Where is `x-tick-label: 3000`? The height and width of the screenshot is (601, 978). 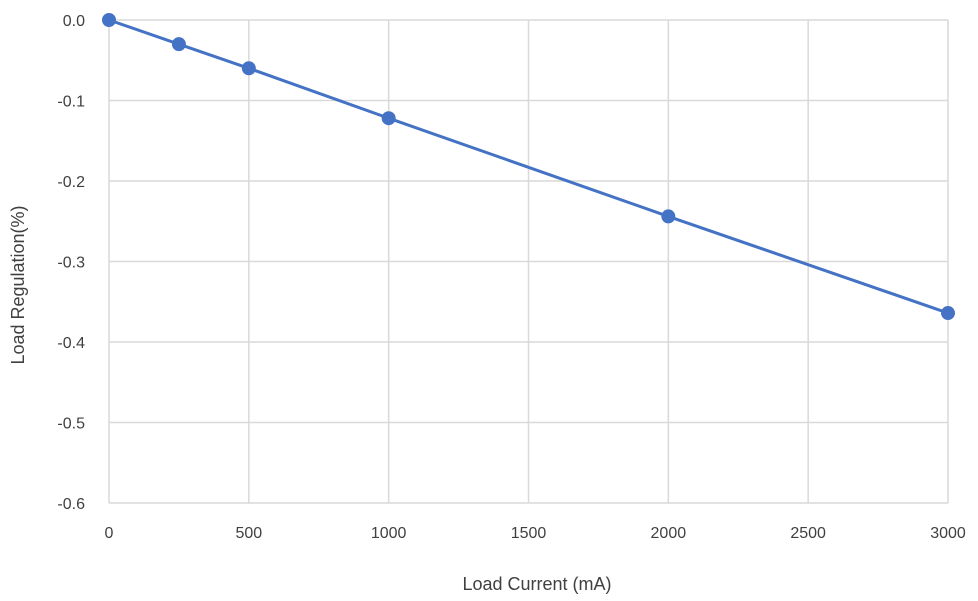 x-tick-label: 3000 is located at coordinates (948, 533).